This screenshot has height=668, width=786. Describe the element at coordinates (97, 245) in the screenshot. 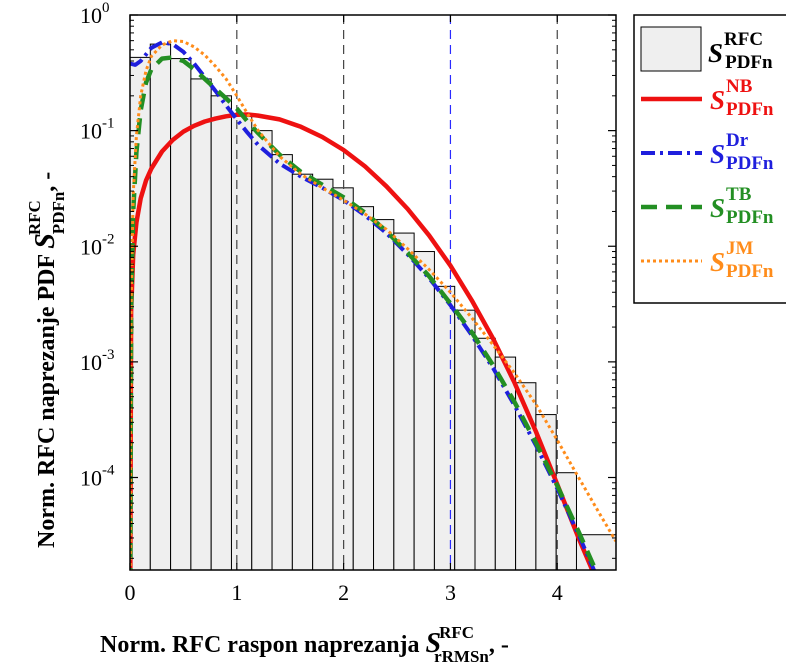

I see `y-tick-label: 10⁻²` at that location.